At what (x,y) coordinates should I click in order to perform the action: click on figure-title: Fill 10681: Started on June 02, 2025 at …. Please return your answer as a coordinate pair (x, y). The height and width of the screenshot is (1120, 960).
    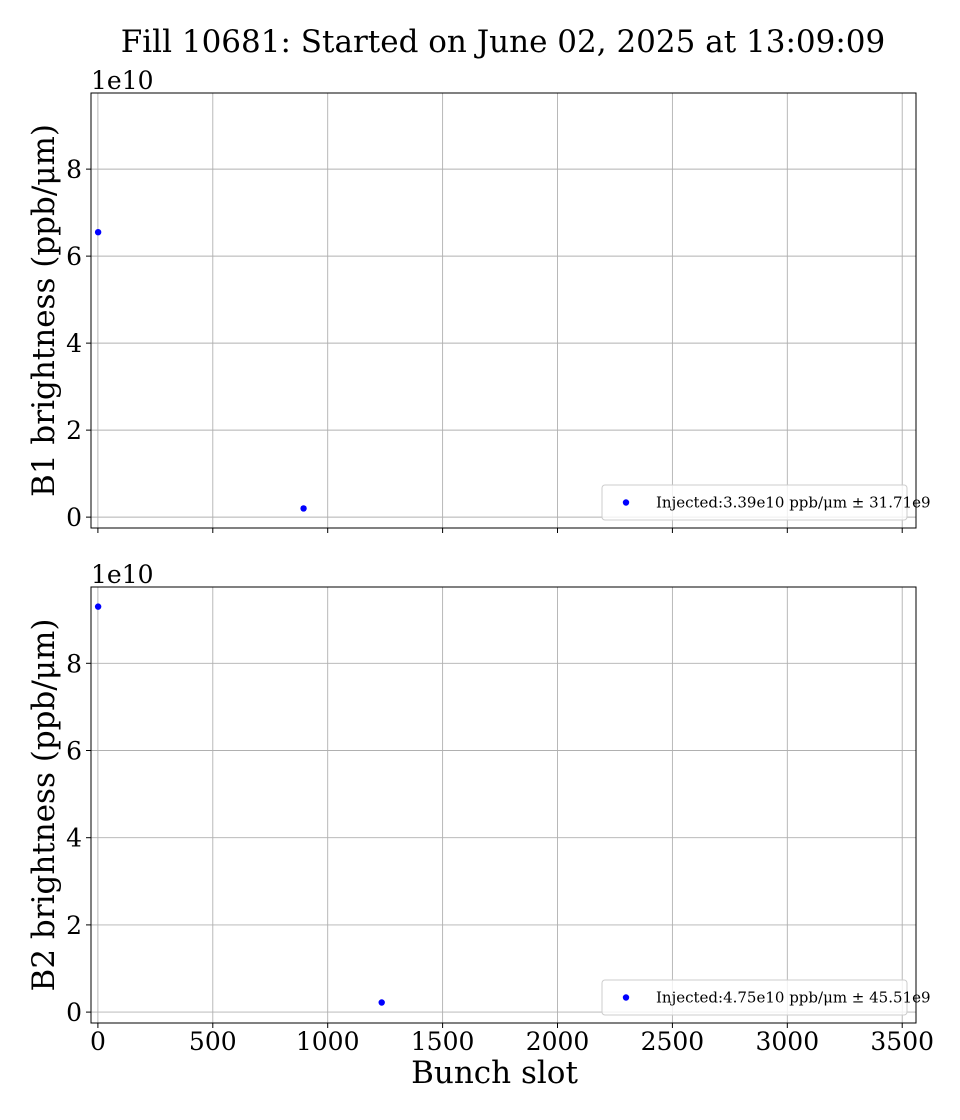
    Looking at the image, I should click on (503, 42).